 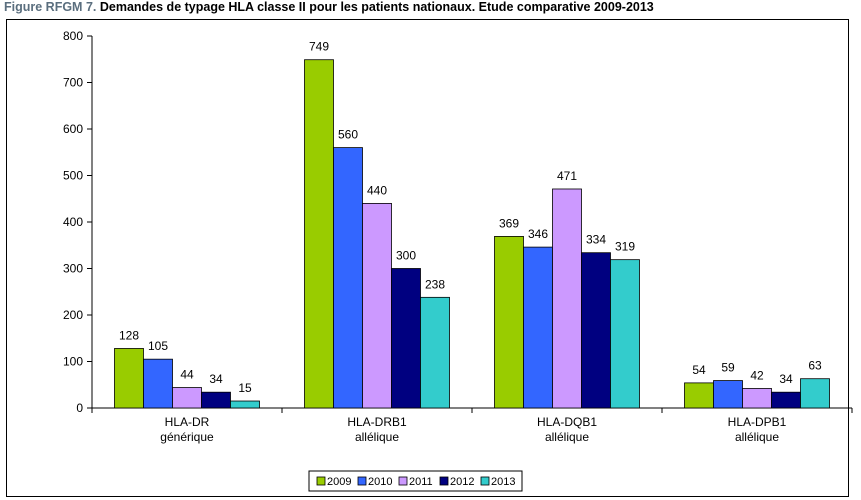 What do you see at coordinates (158, 346) in the screenshot?
I see `data-label: 105` at bounding box center [158, 346].